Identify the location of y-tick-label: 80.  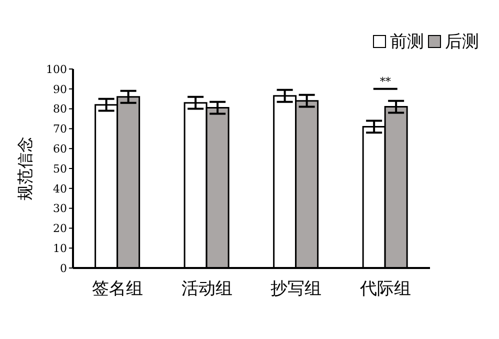
(60, 109).